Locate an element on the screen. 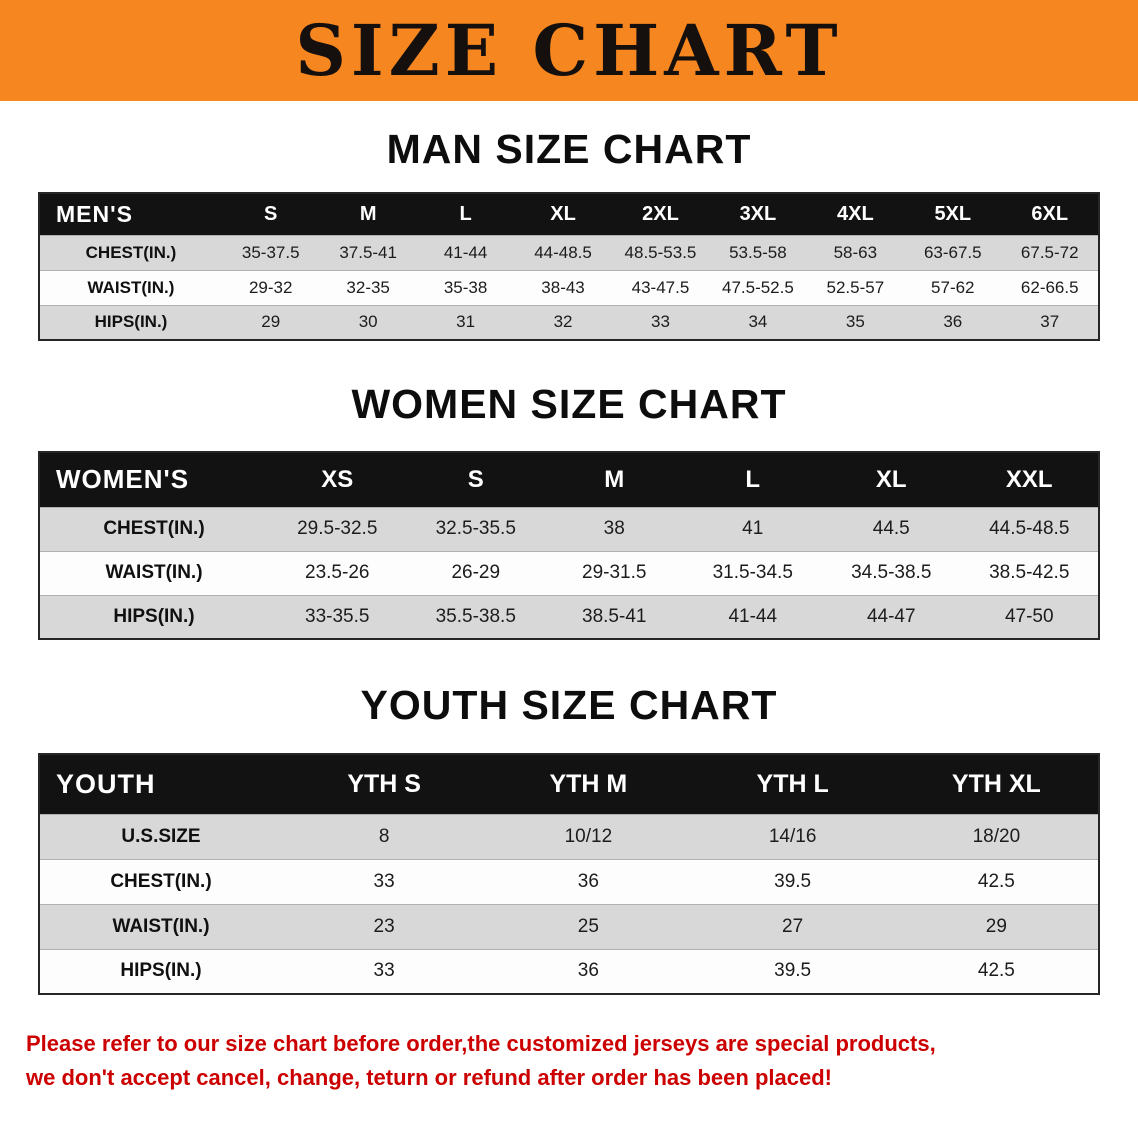 Image resolution: width=1138 pixels, height=1132 pixels. size-value-cell: 38.5-42.5 is located at coordinates (1029, 573).